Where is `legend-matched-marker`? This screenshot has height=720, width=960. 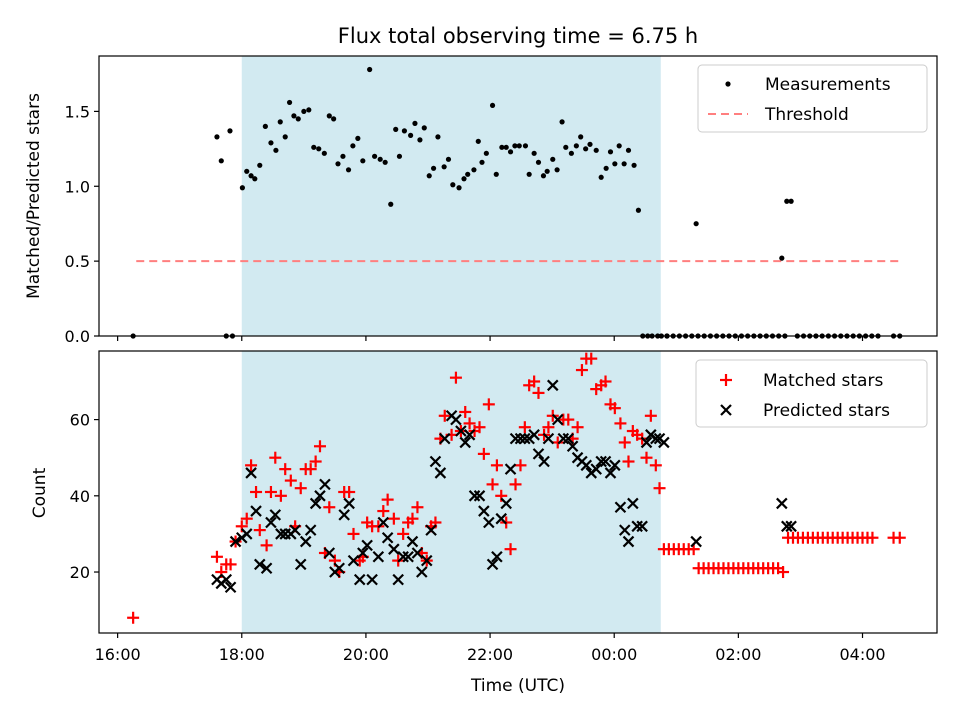
legend-matched-marker is located at coordinates (726, 380).